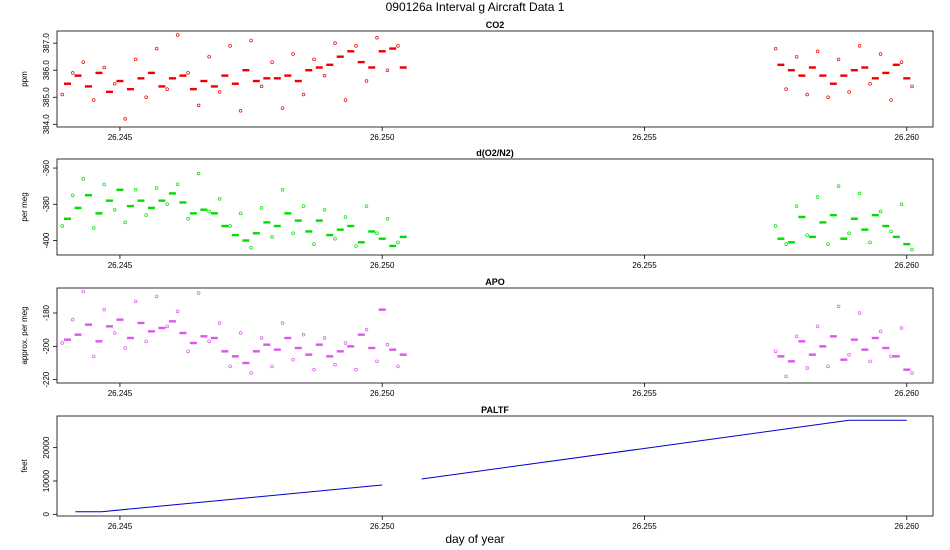 Image resolution: width=950 pixels, height=550 pixels. What do you see at coordinates (46, 70) in the screenshot?
I see `y-tick-label: 386.0` at bounding box center [46, 70].